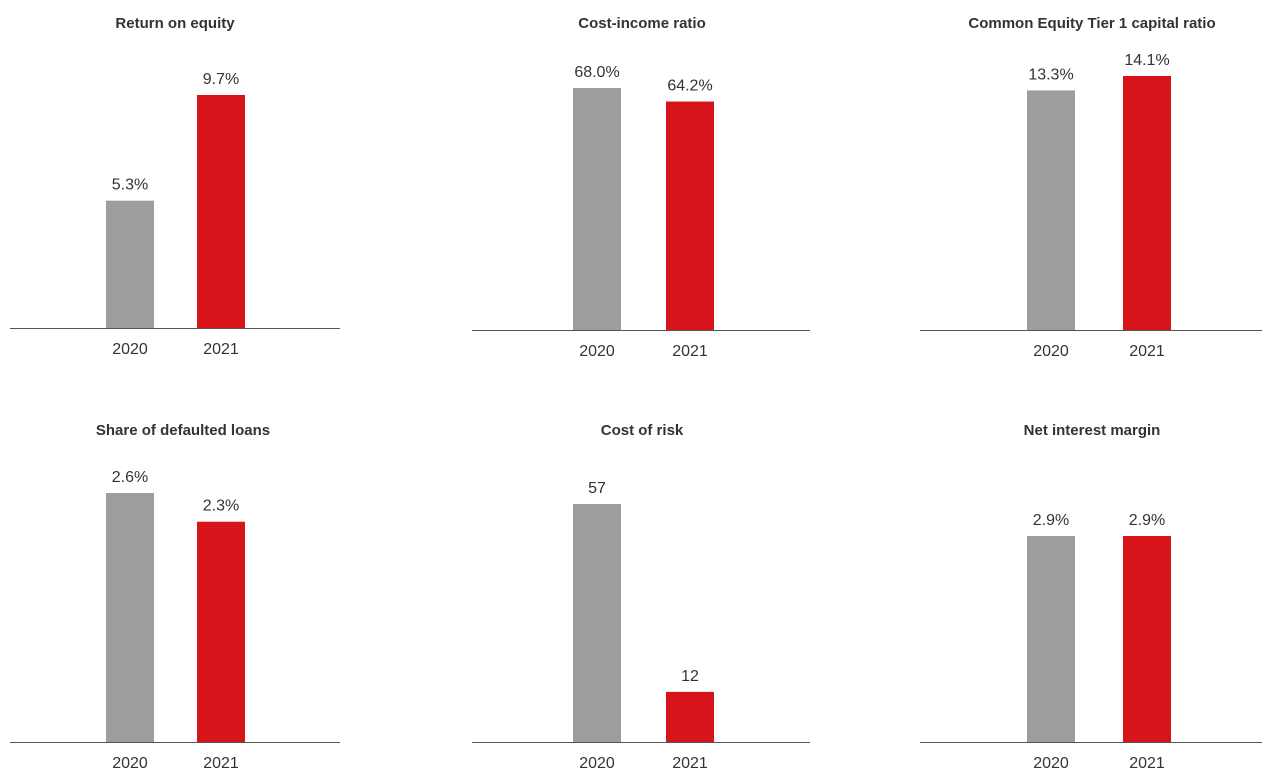 The width and height of the screenshot is (1268, 769). I want to click on chart-title: Net interest margin, so click(1092, 430).